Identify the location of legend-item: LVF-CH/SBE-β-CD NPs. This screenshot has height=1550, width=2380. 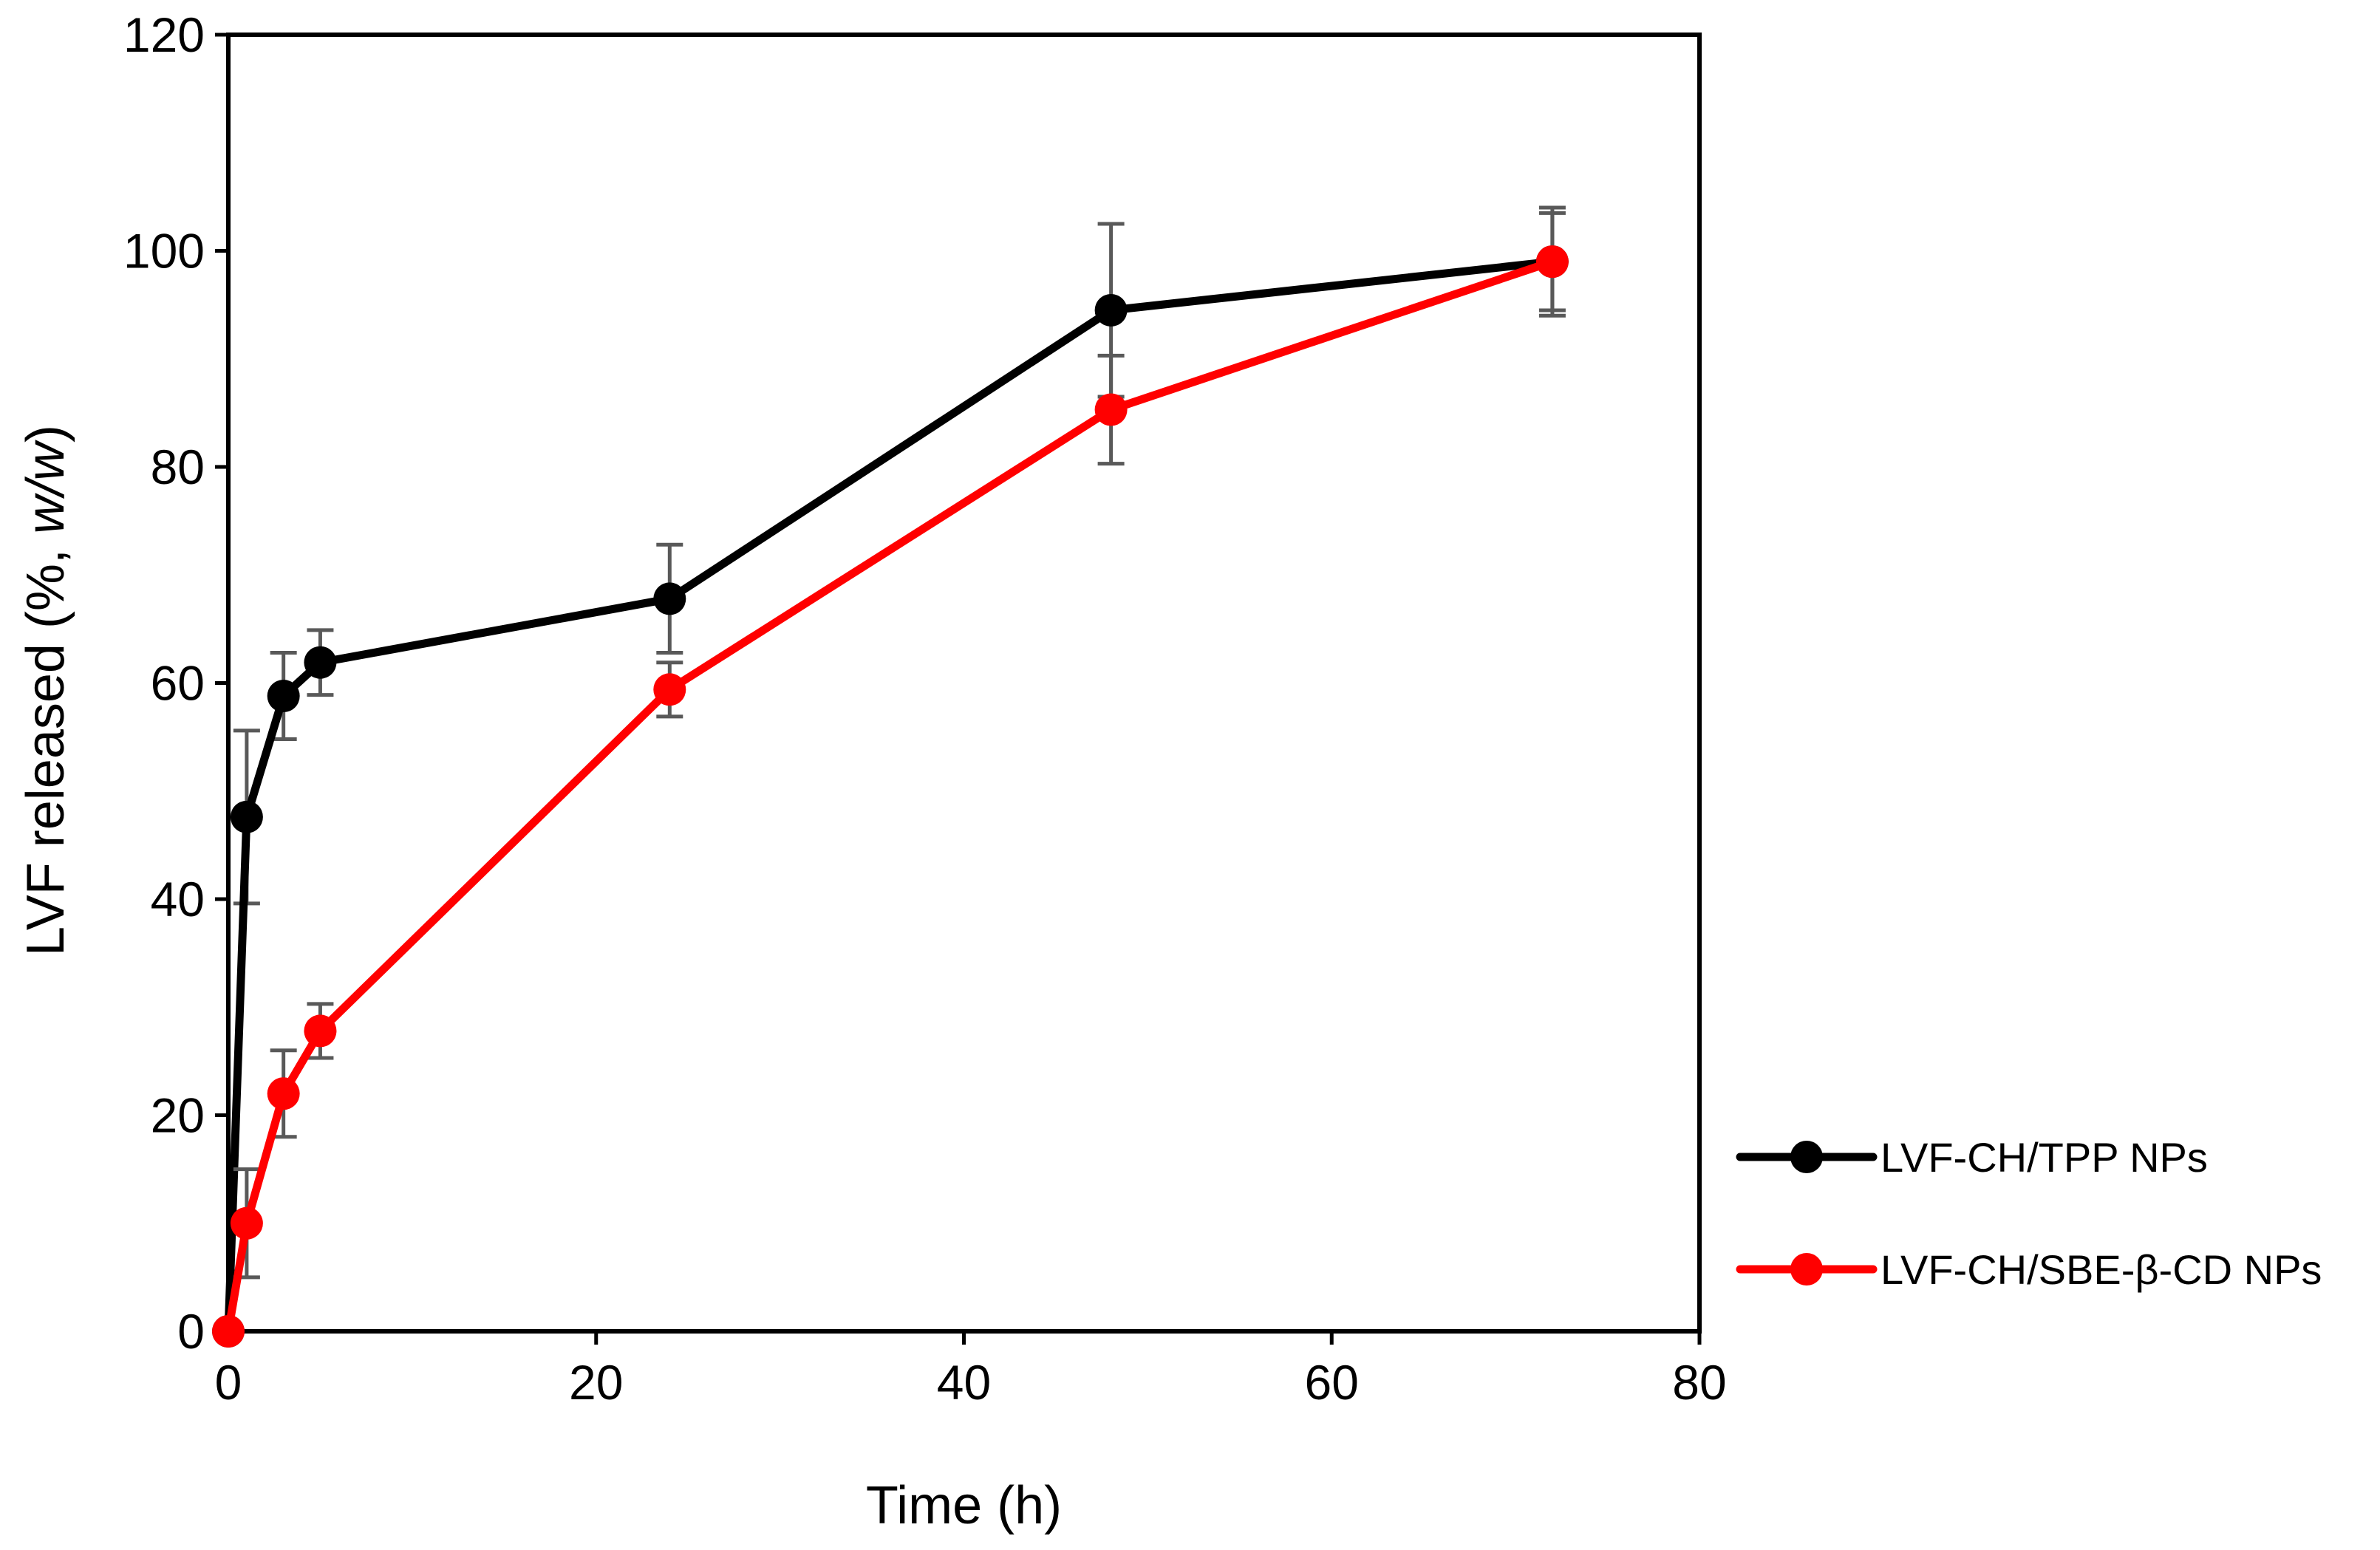
(2029, 1269).